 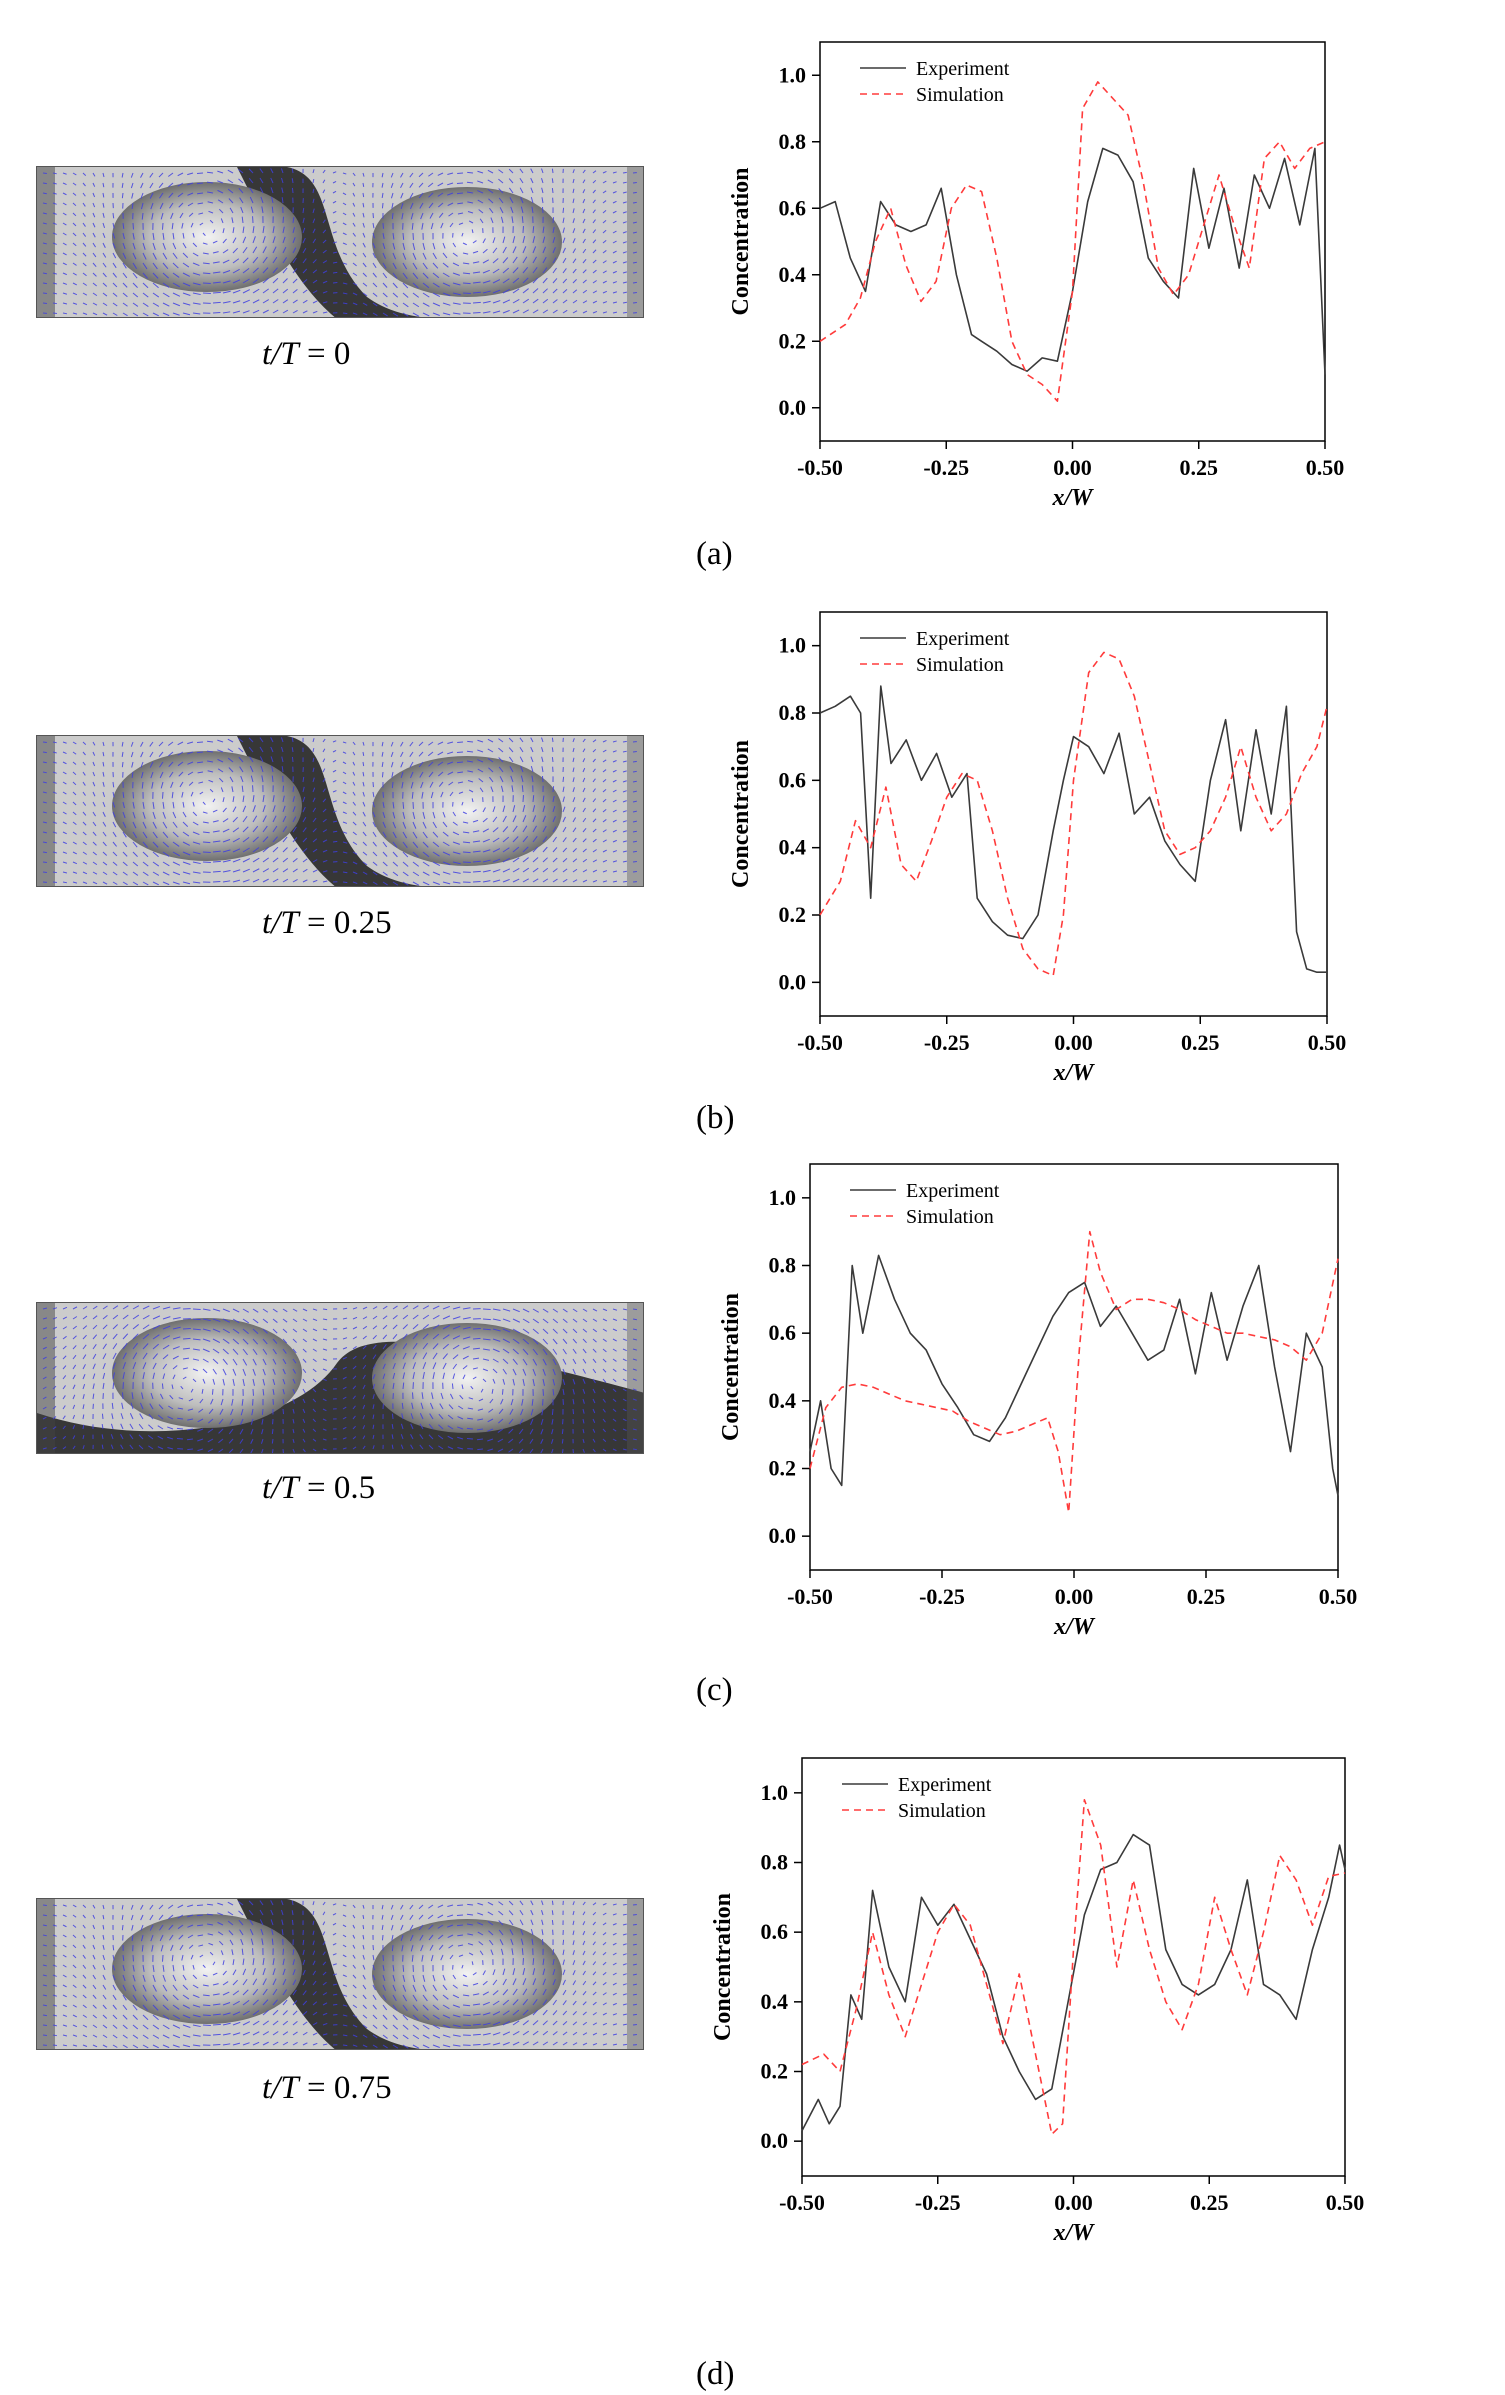 I want to click on time-label: t/T = 0.5, so click(x=318, y=1488).